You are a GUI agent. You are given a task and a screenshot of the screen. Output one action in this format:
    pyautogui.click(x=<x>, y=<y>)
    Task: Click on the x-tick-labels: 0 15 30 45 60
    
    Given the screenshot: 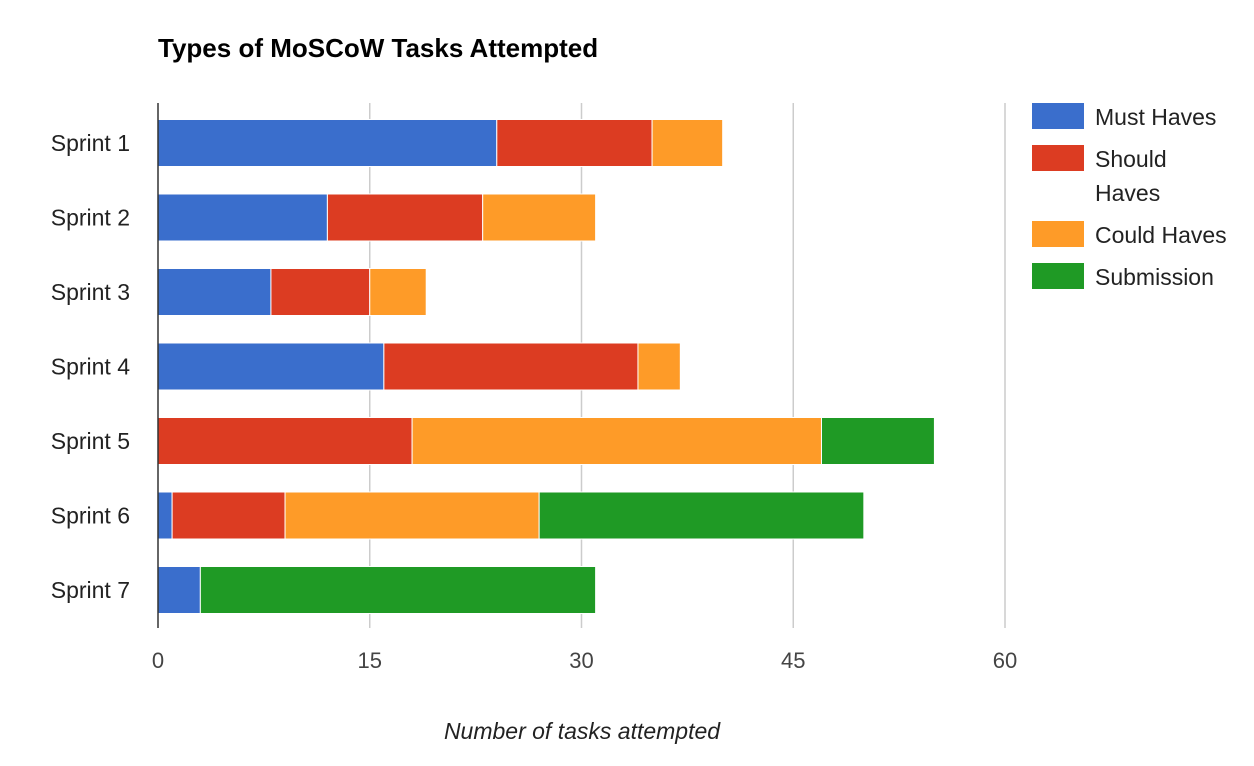 What is the action you would take?
    pyautogui.click(x=584, y=660)
    